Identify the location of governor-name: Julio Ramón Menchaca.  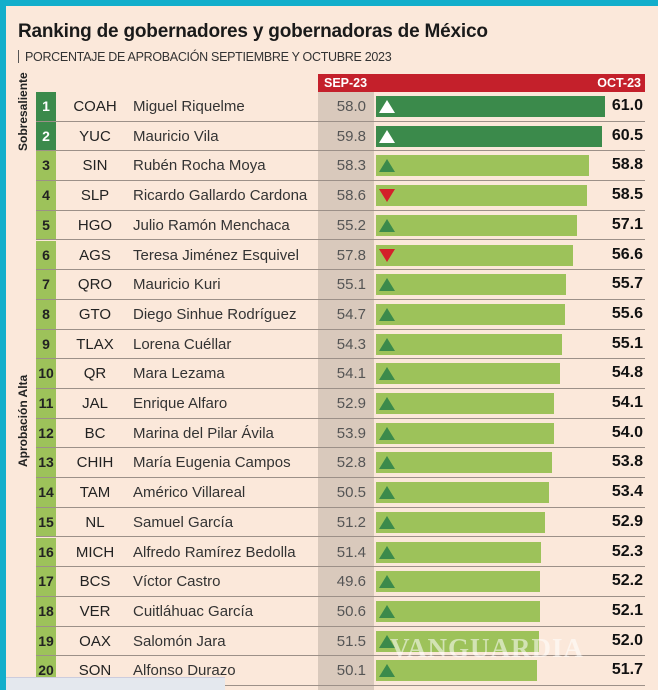
(211, 225).